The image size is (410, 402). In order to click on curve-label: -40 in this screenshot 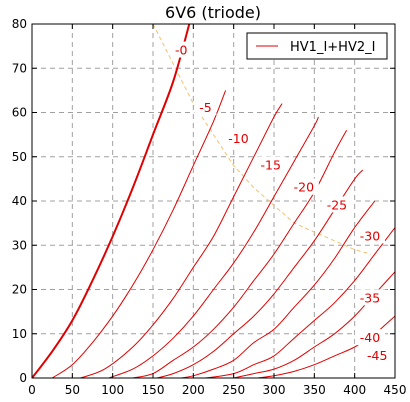, I will do `click(370, 337)`.